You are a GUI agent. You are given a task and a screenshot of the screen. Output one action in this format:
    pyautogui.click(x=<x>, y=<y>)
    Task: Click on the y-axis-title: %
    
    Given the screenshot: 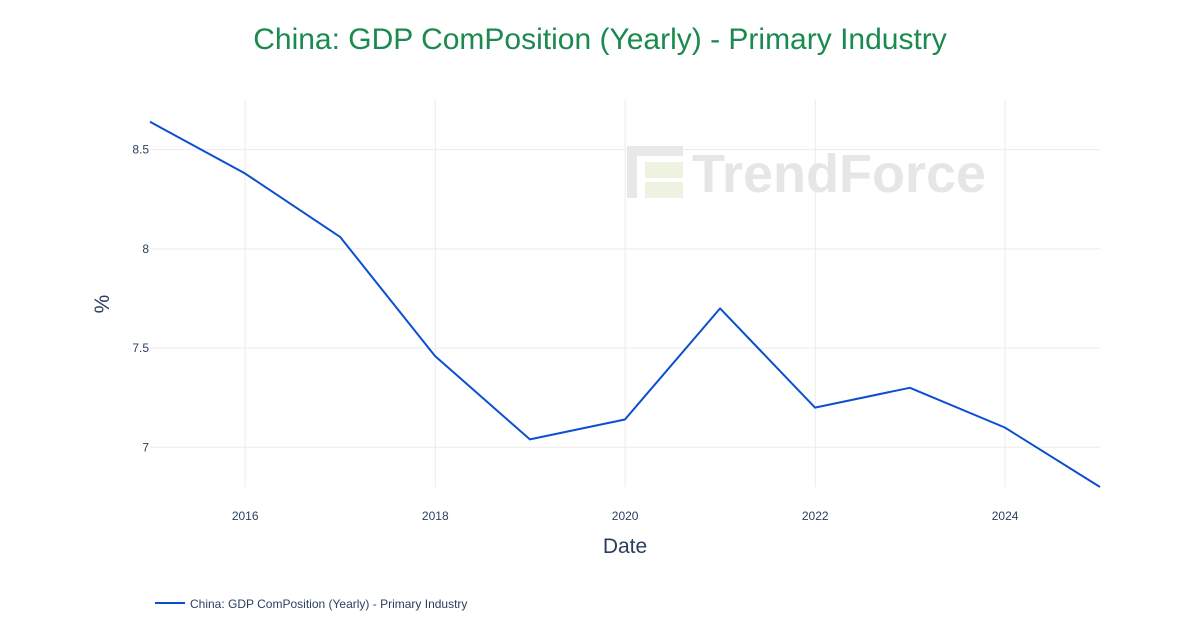 What is the action you would take?
    pyautogui.click(x=102, y=304)
    